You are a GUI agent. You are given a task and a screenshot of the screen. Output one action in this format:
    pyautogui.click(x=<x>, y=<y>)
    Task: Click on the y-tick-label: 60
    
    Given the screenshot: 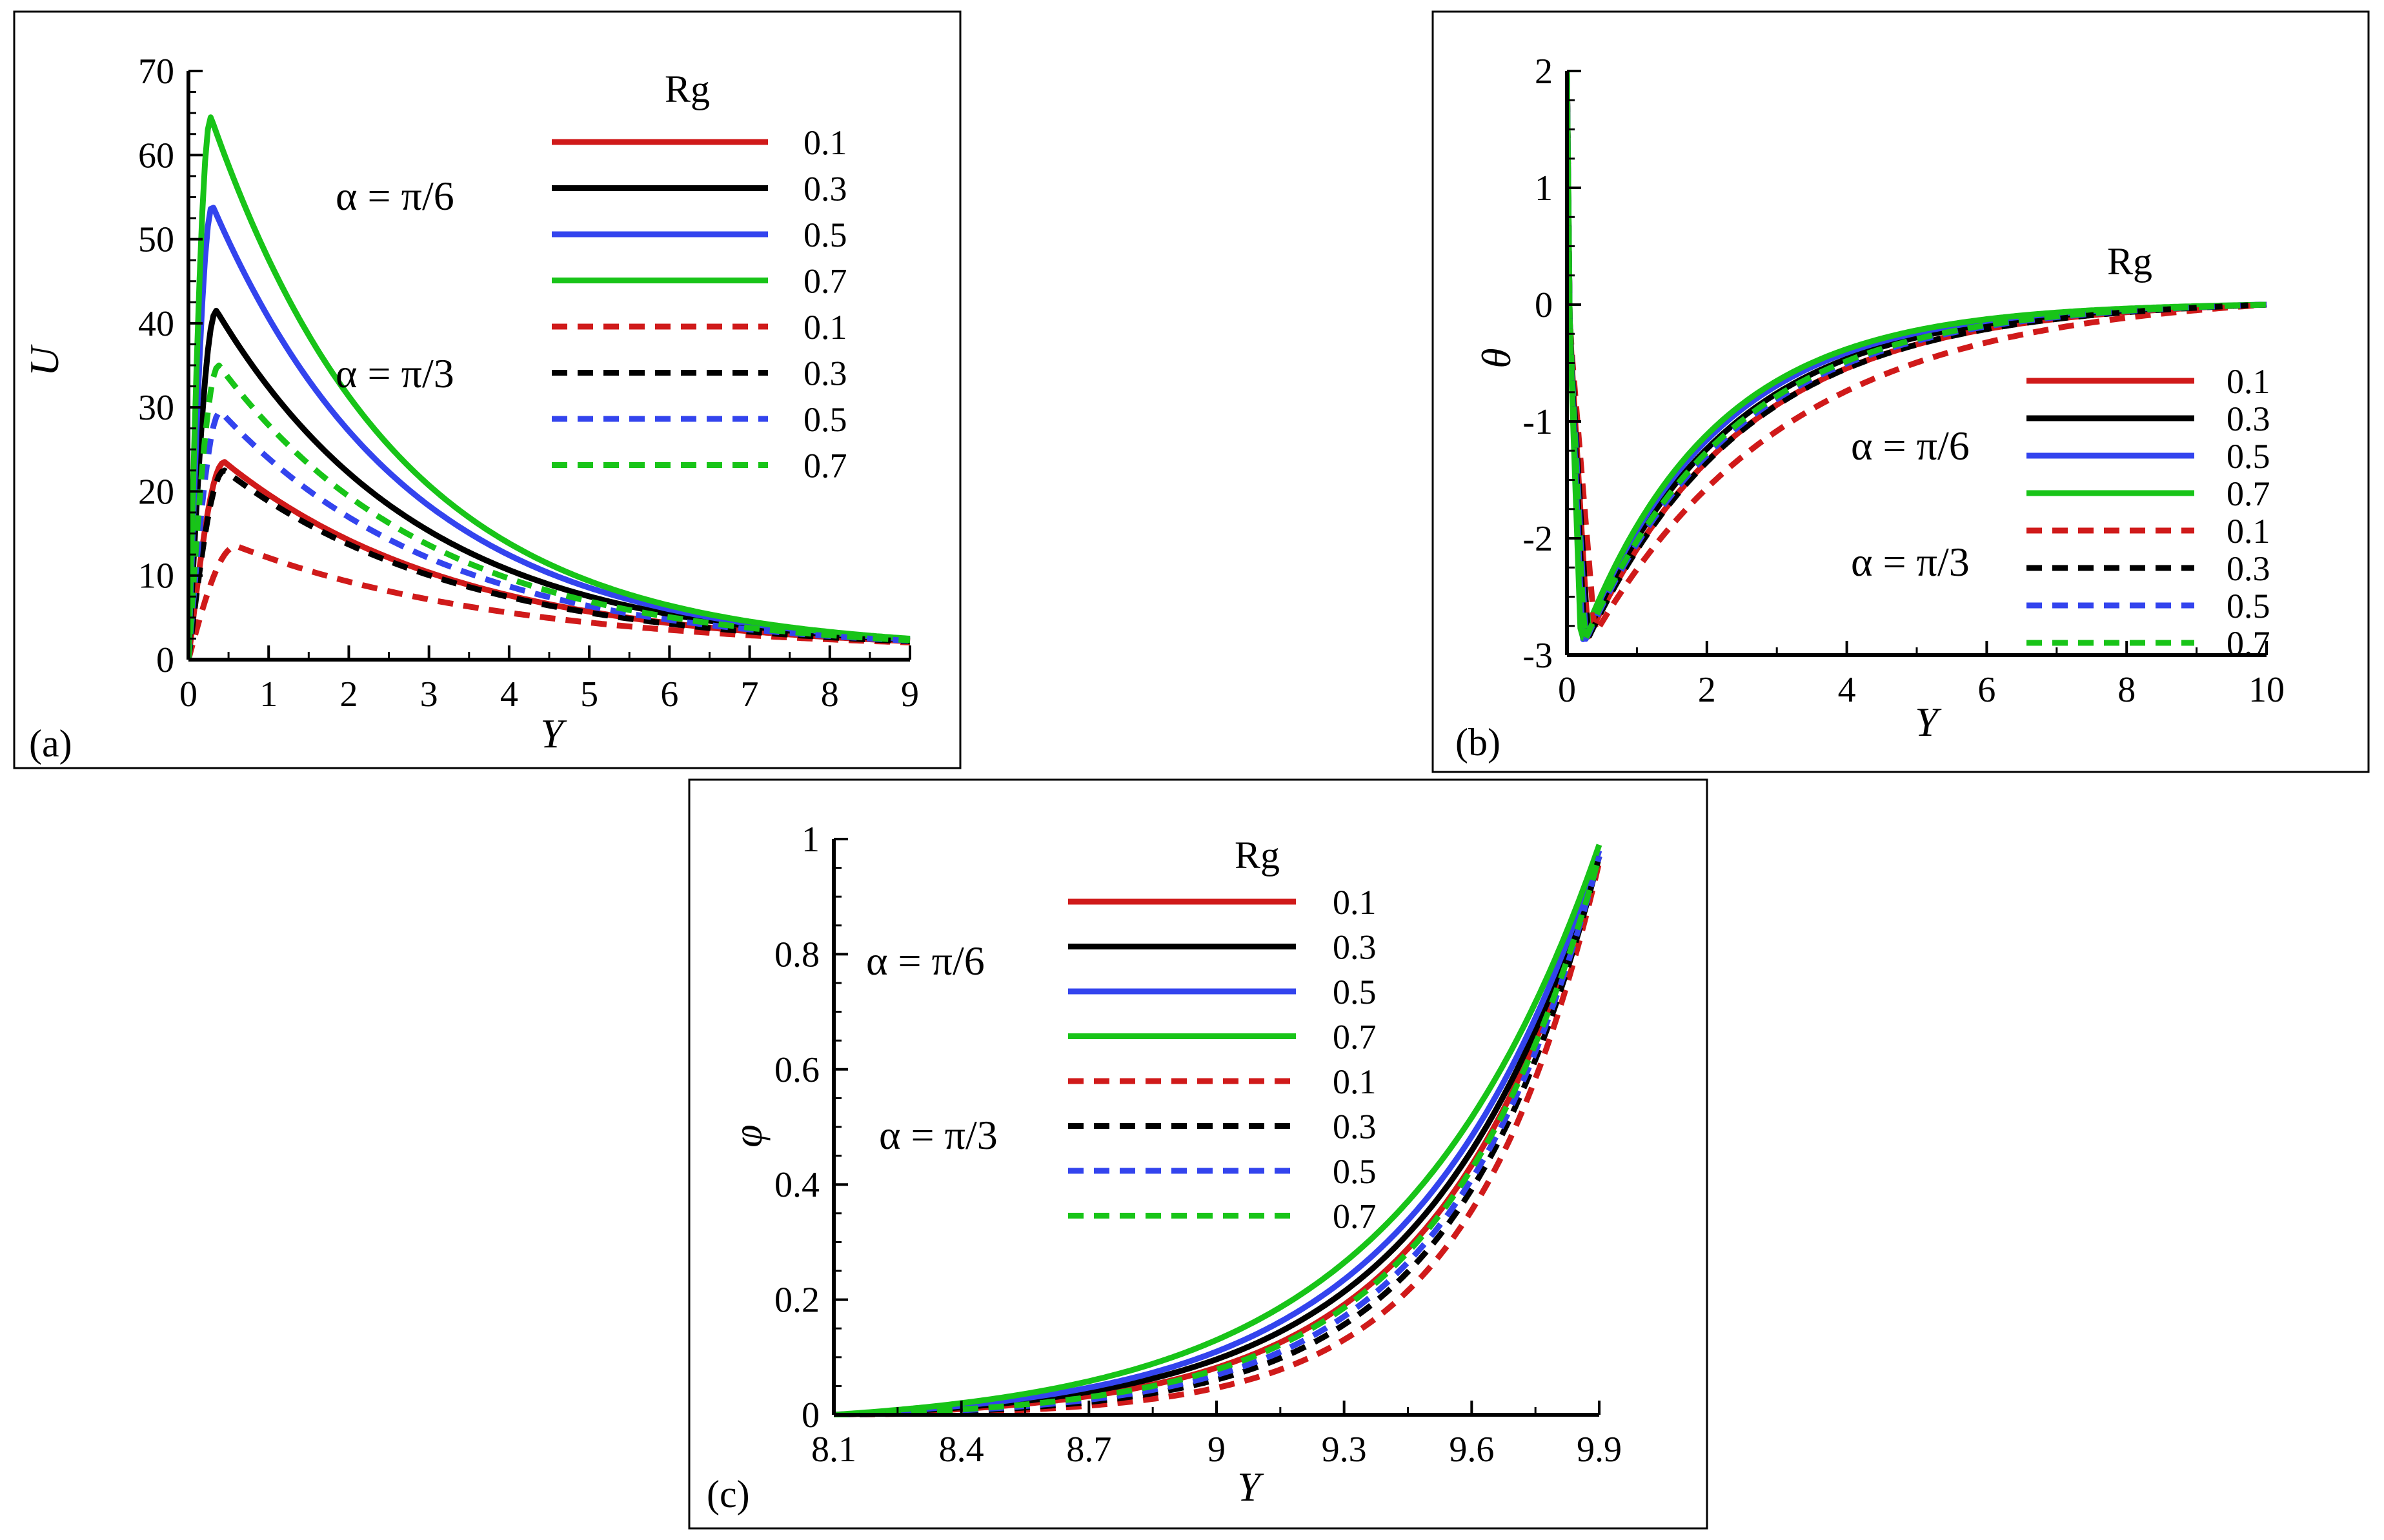 What is the action you would take?
    pyautogui.click(x=156, y=156)
    